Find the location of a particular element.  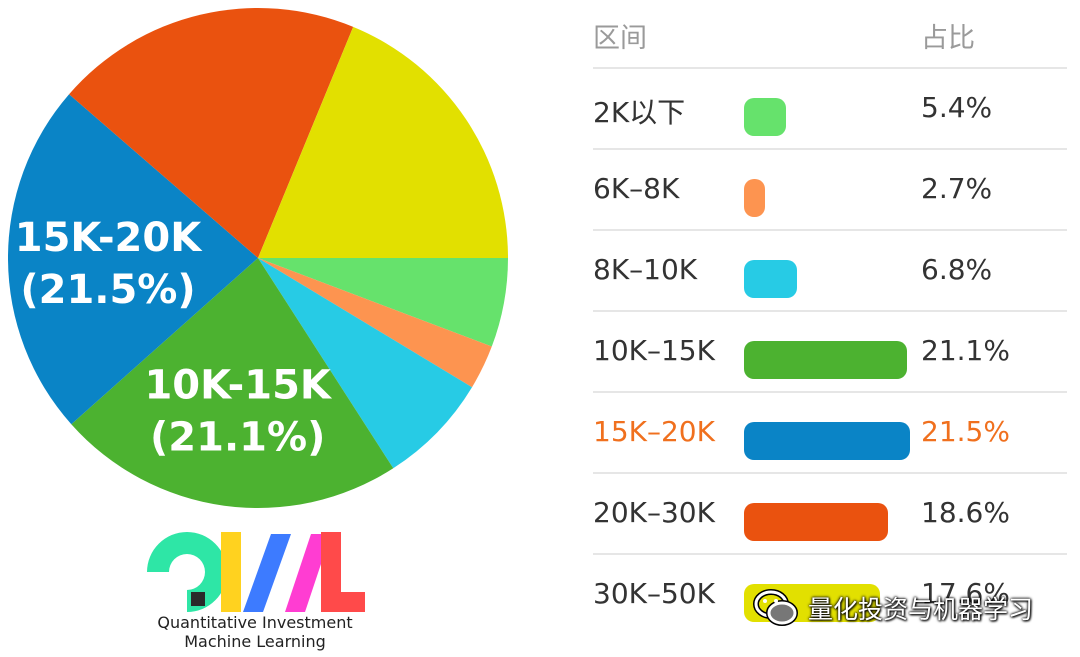

logo-letter-l-foot is located at coordinates (343, 602).